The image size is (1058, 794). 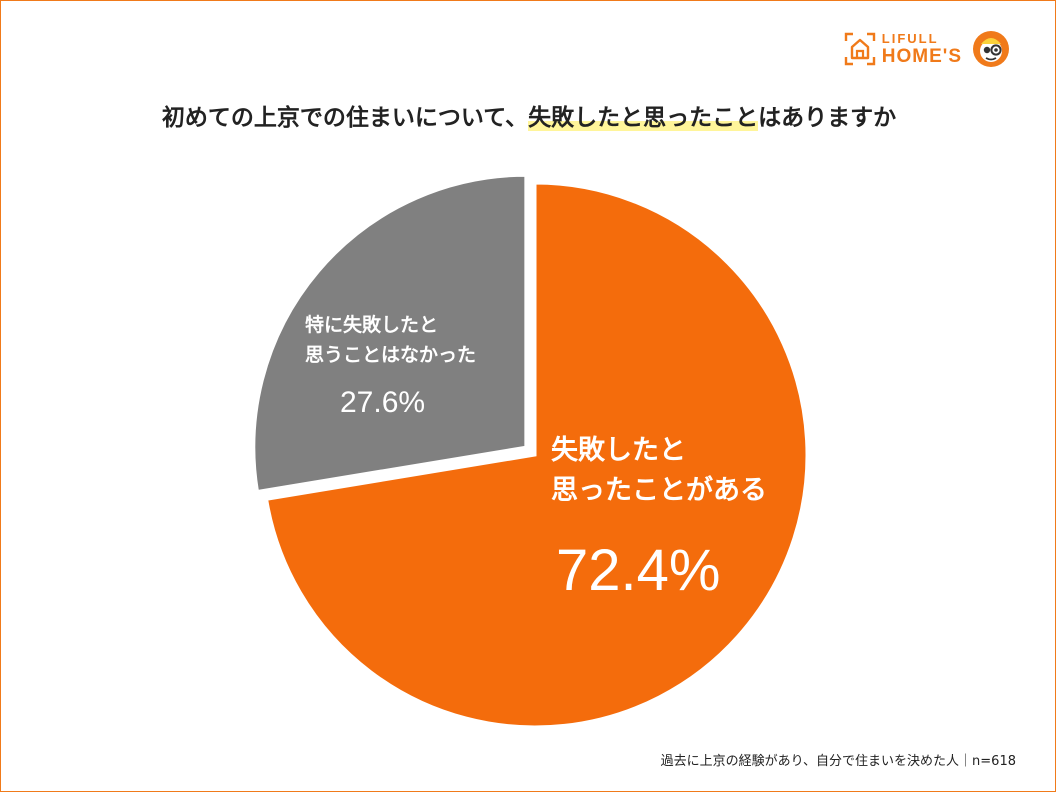 I want to click on lifull-homes-logo: LIFULL HOME'S, so click(x=927, y=49).